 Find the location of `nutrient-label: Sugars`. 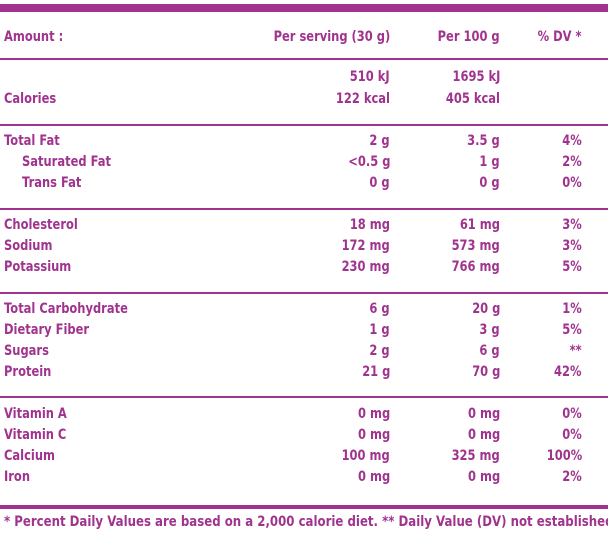

nutrient-label: Sugars is located at coordinates (26, 351).